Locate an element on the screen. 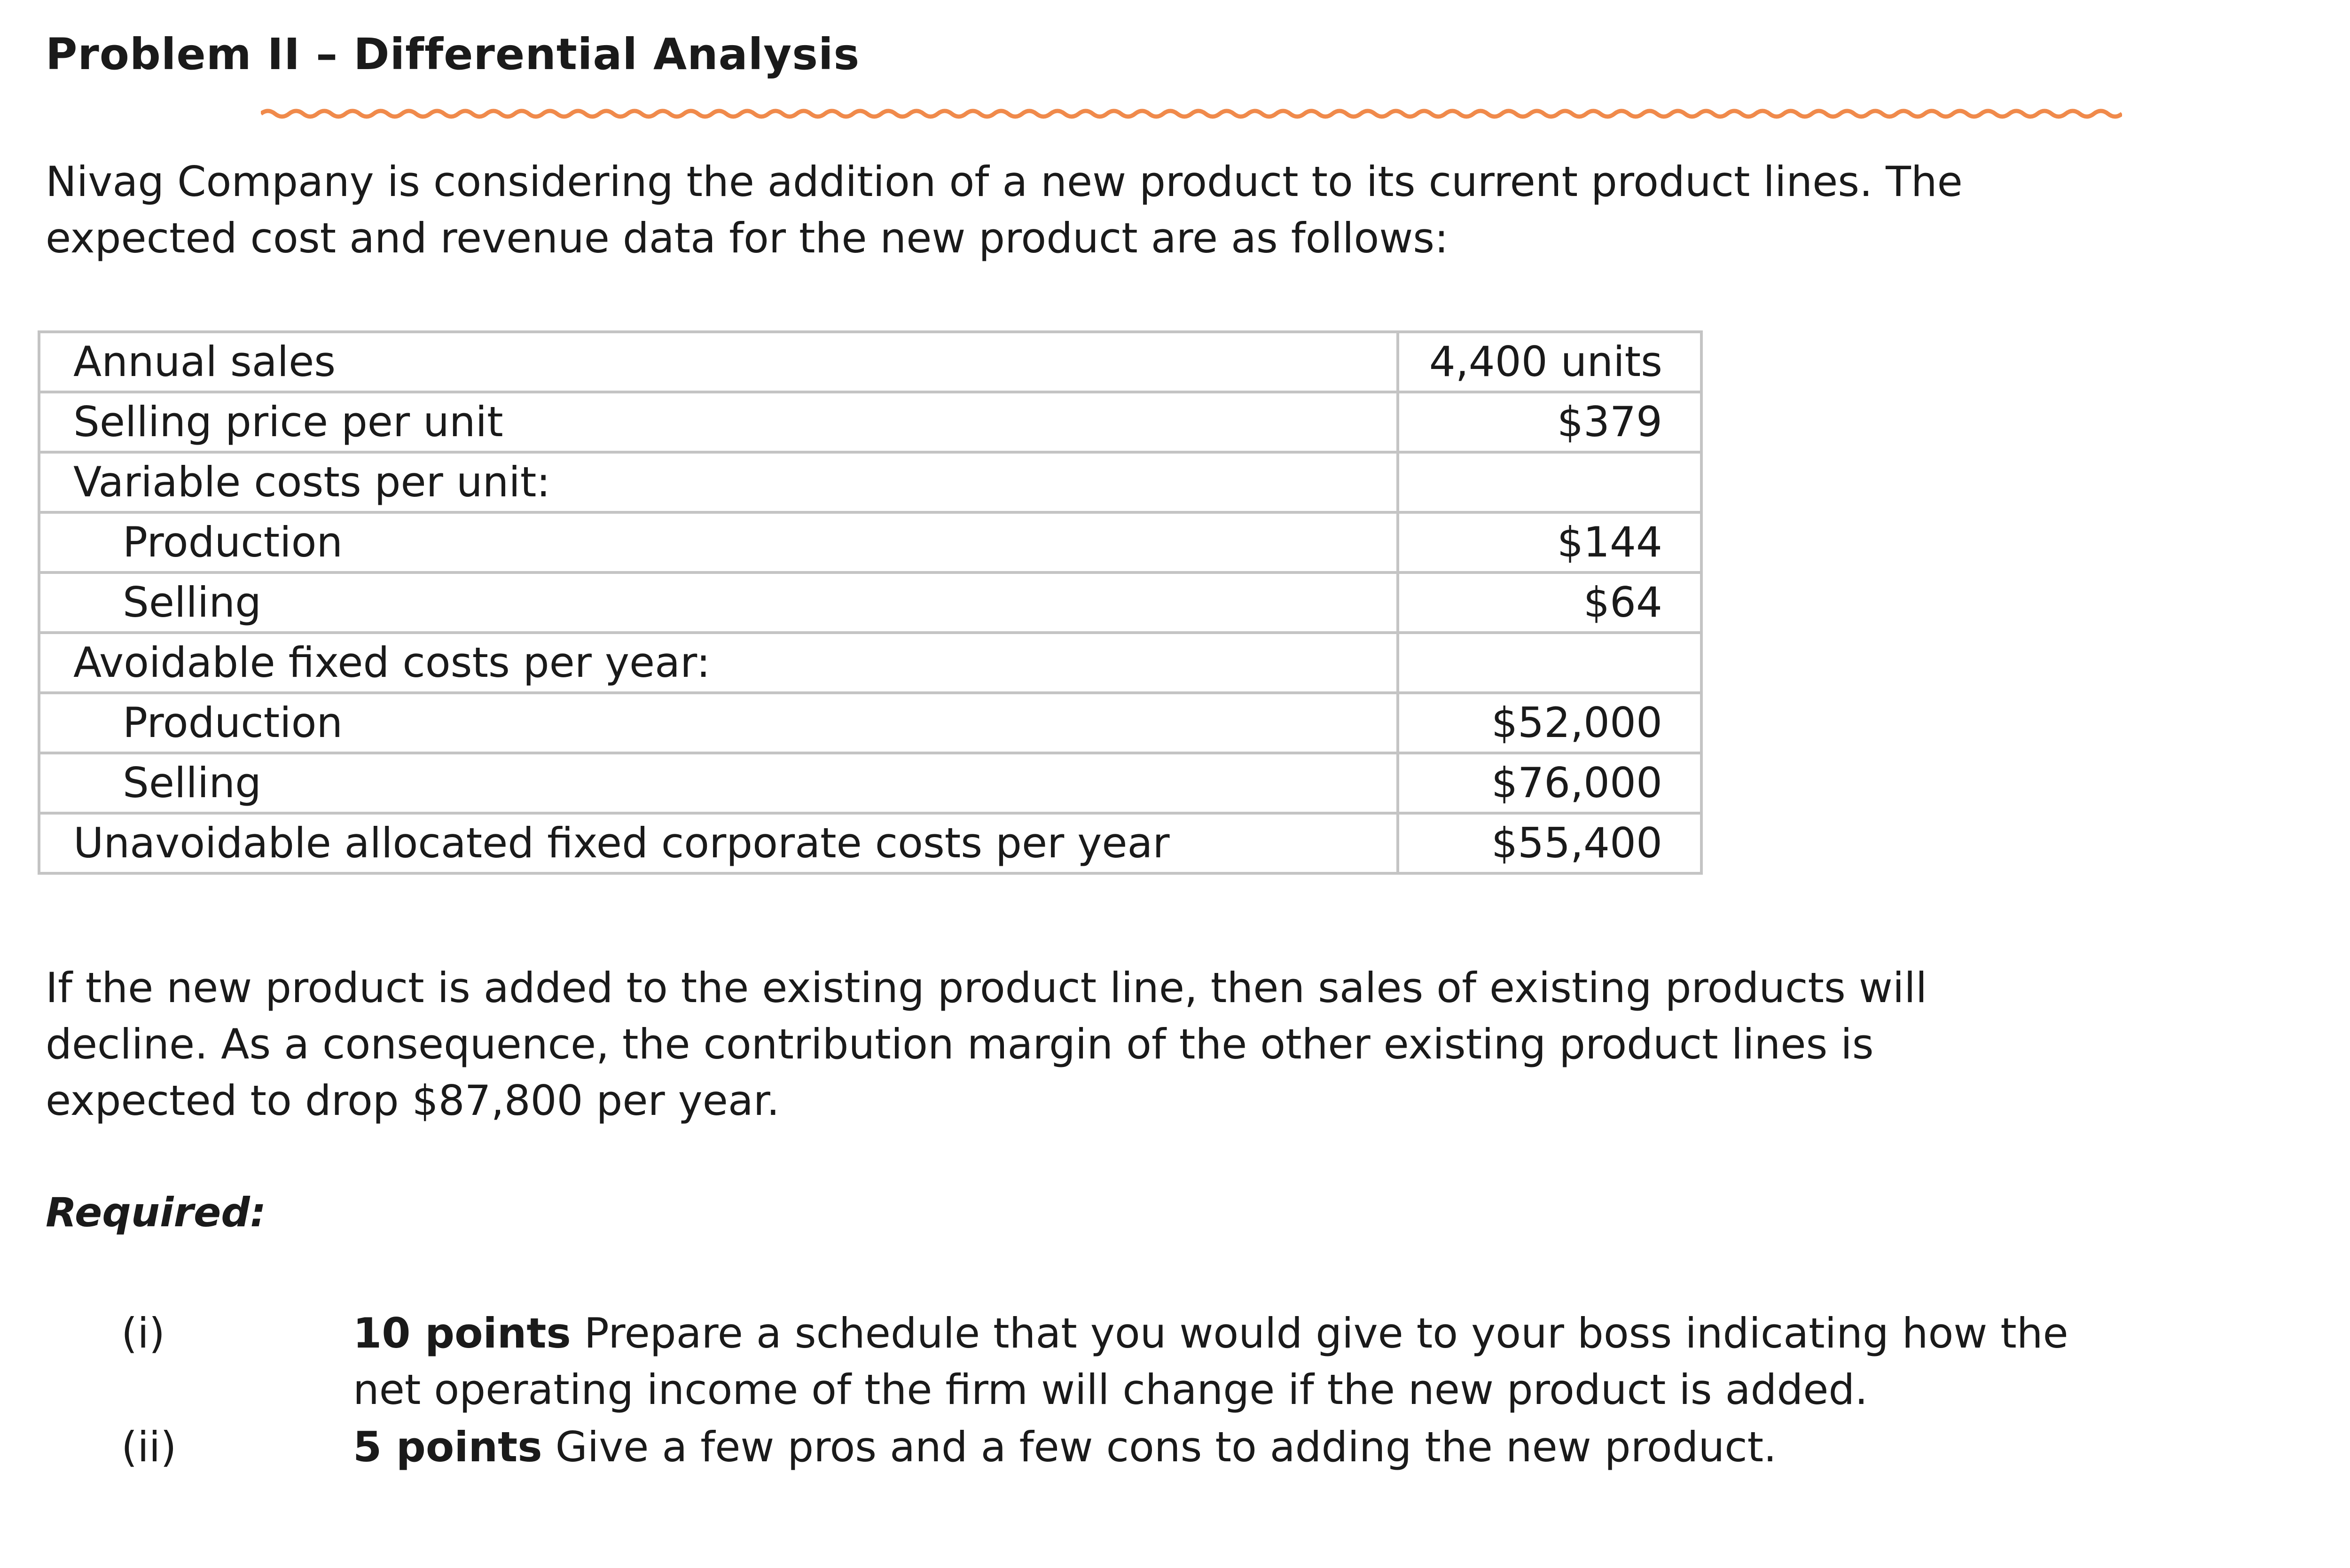 The height and width of the screenshot is (1568, 2350). requirement-number-ii: (ii) is located at coordinates (149, 1447).